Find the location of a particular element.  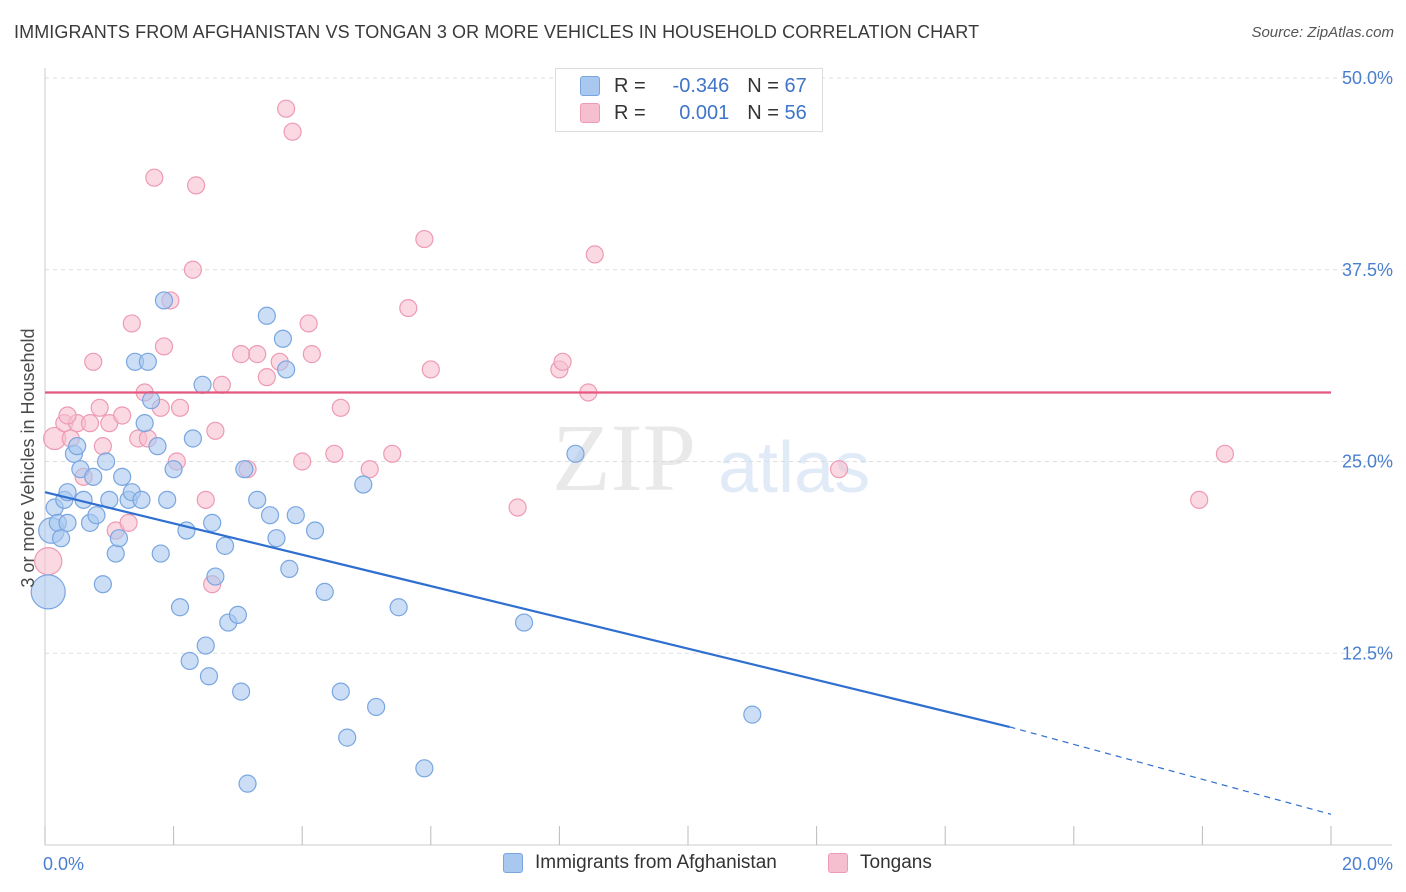

legend-item-tongans: Tongans is located at coordinates (880, 863).